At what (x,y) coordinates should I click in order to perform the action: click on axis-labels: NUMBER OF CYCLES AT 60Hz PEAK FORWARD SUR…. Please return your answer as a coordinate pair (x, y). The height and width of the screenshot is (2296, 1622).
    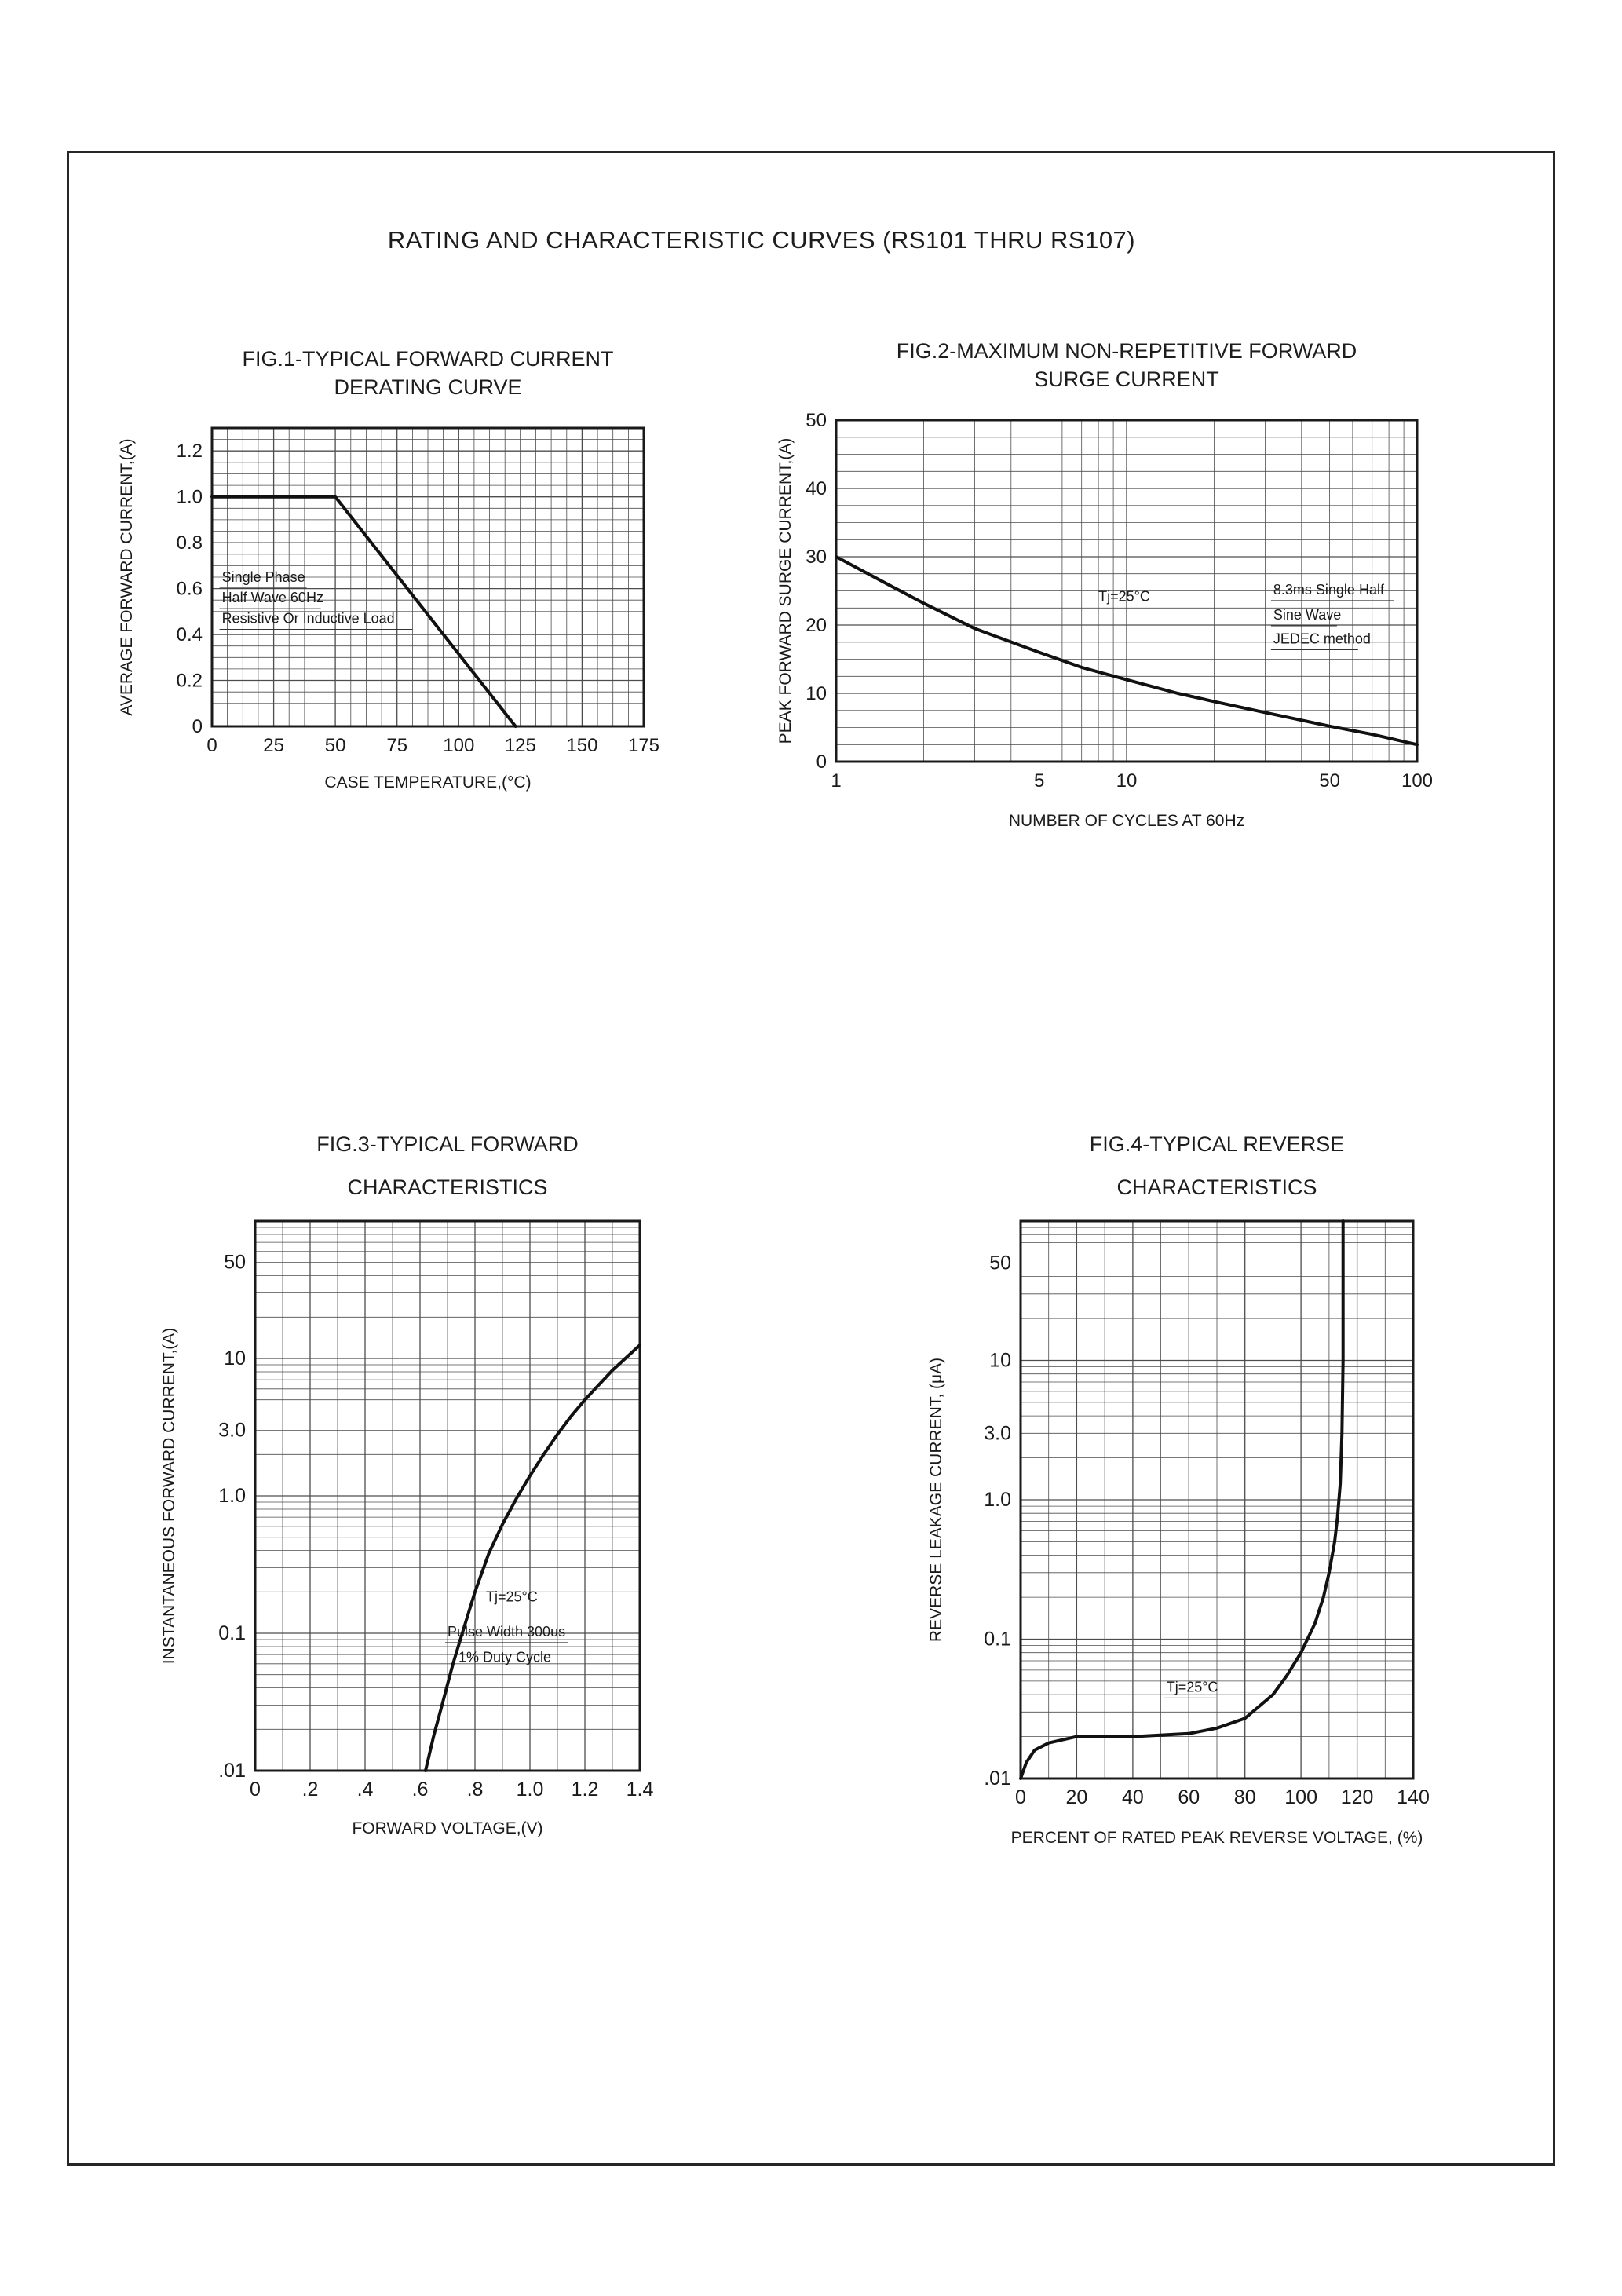
    Looking at the image, I should click on (1010, 634).